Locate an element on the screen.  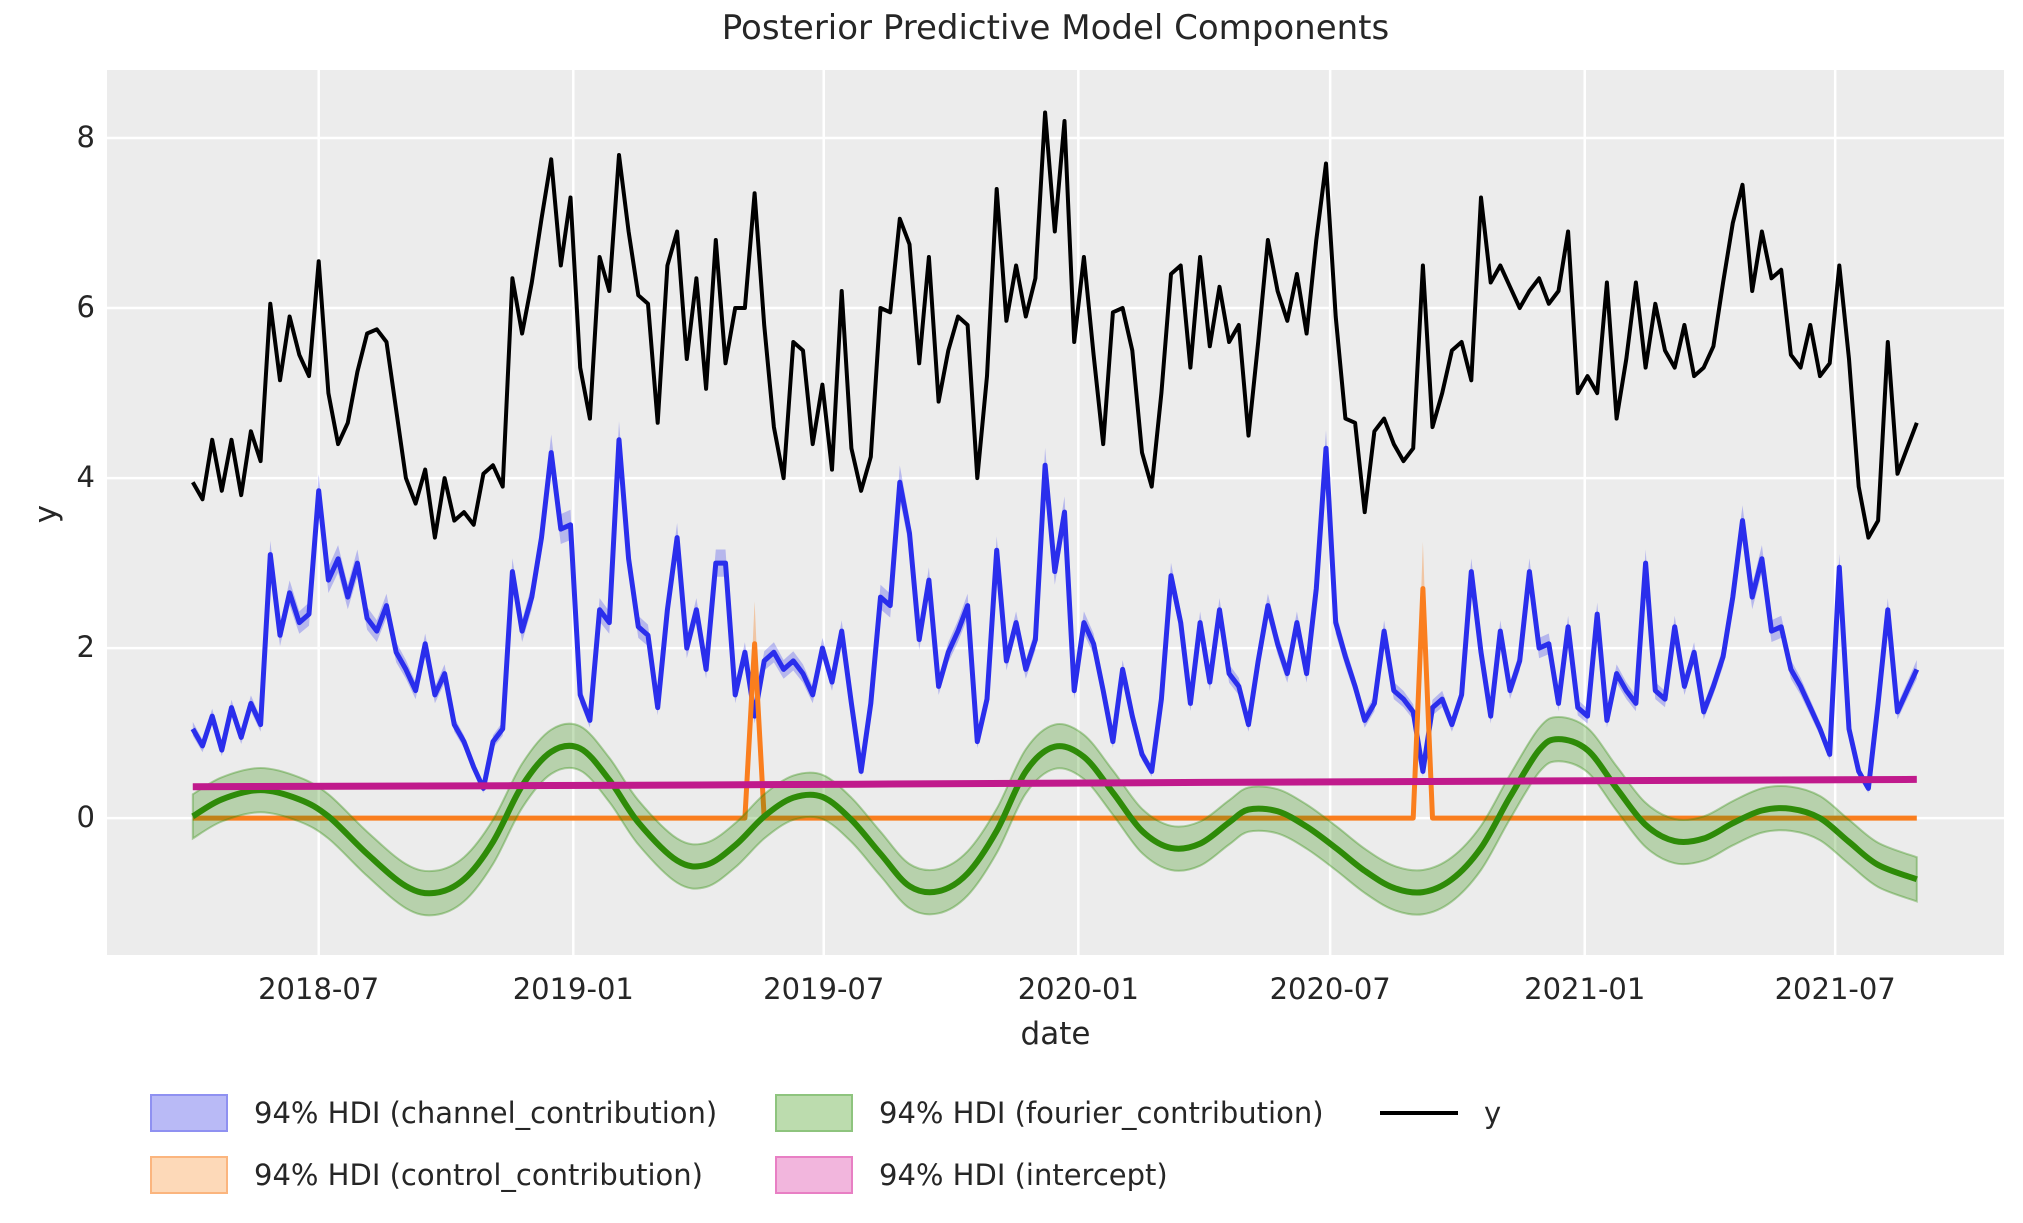
legend-label: y is located at coordinates (1493, 1113).